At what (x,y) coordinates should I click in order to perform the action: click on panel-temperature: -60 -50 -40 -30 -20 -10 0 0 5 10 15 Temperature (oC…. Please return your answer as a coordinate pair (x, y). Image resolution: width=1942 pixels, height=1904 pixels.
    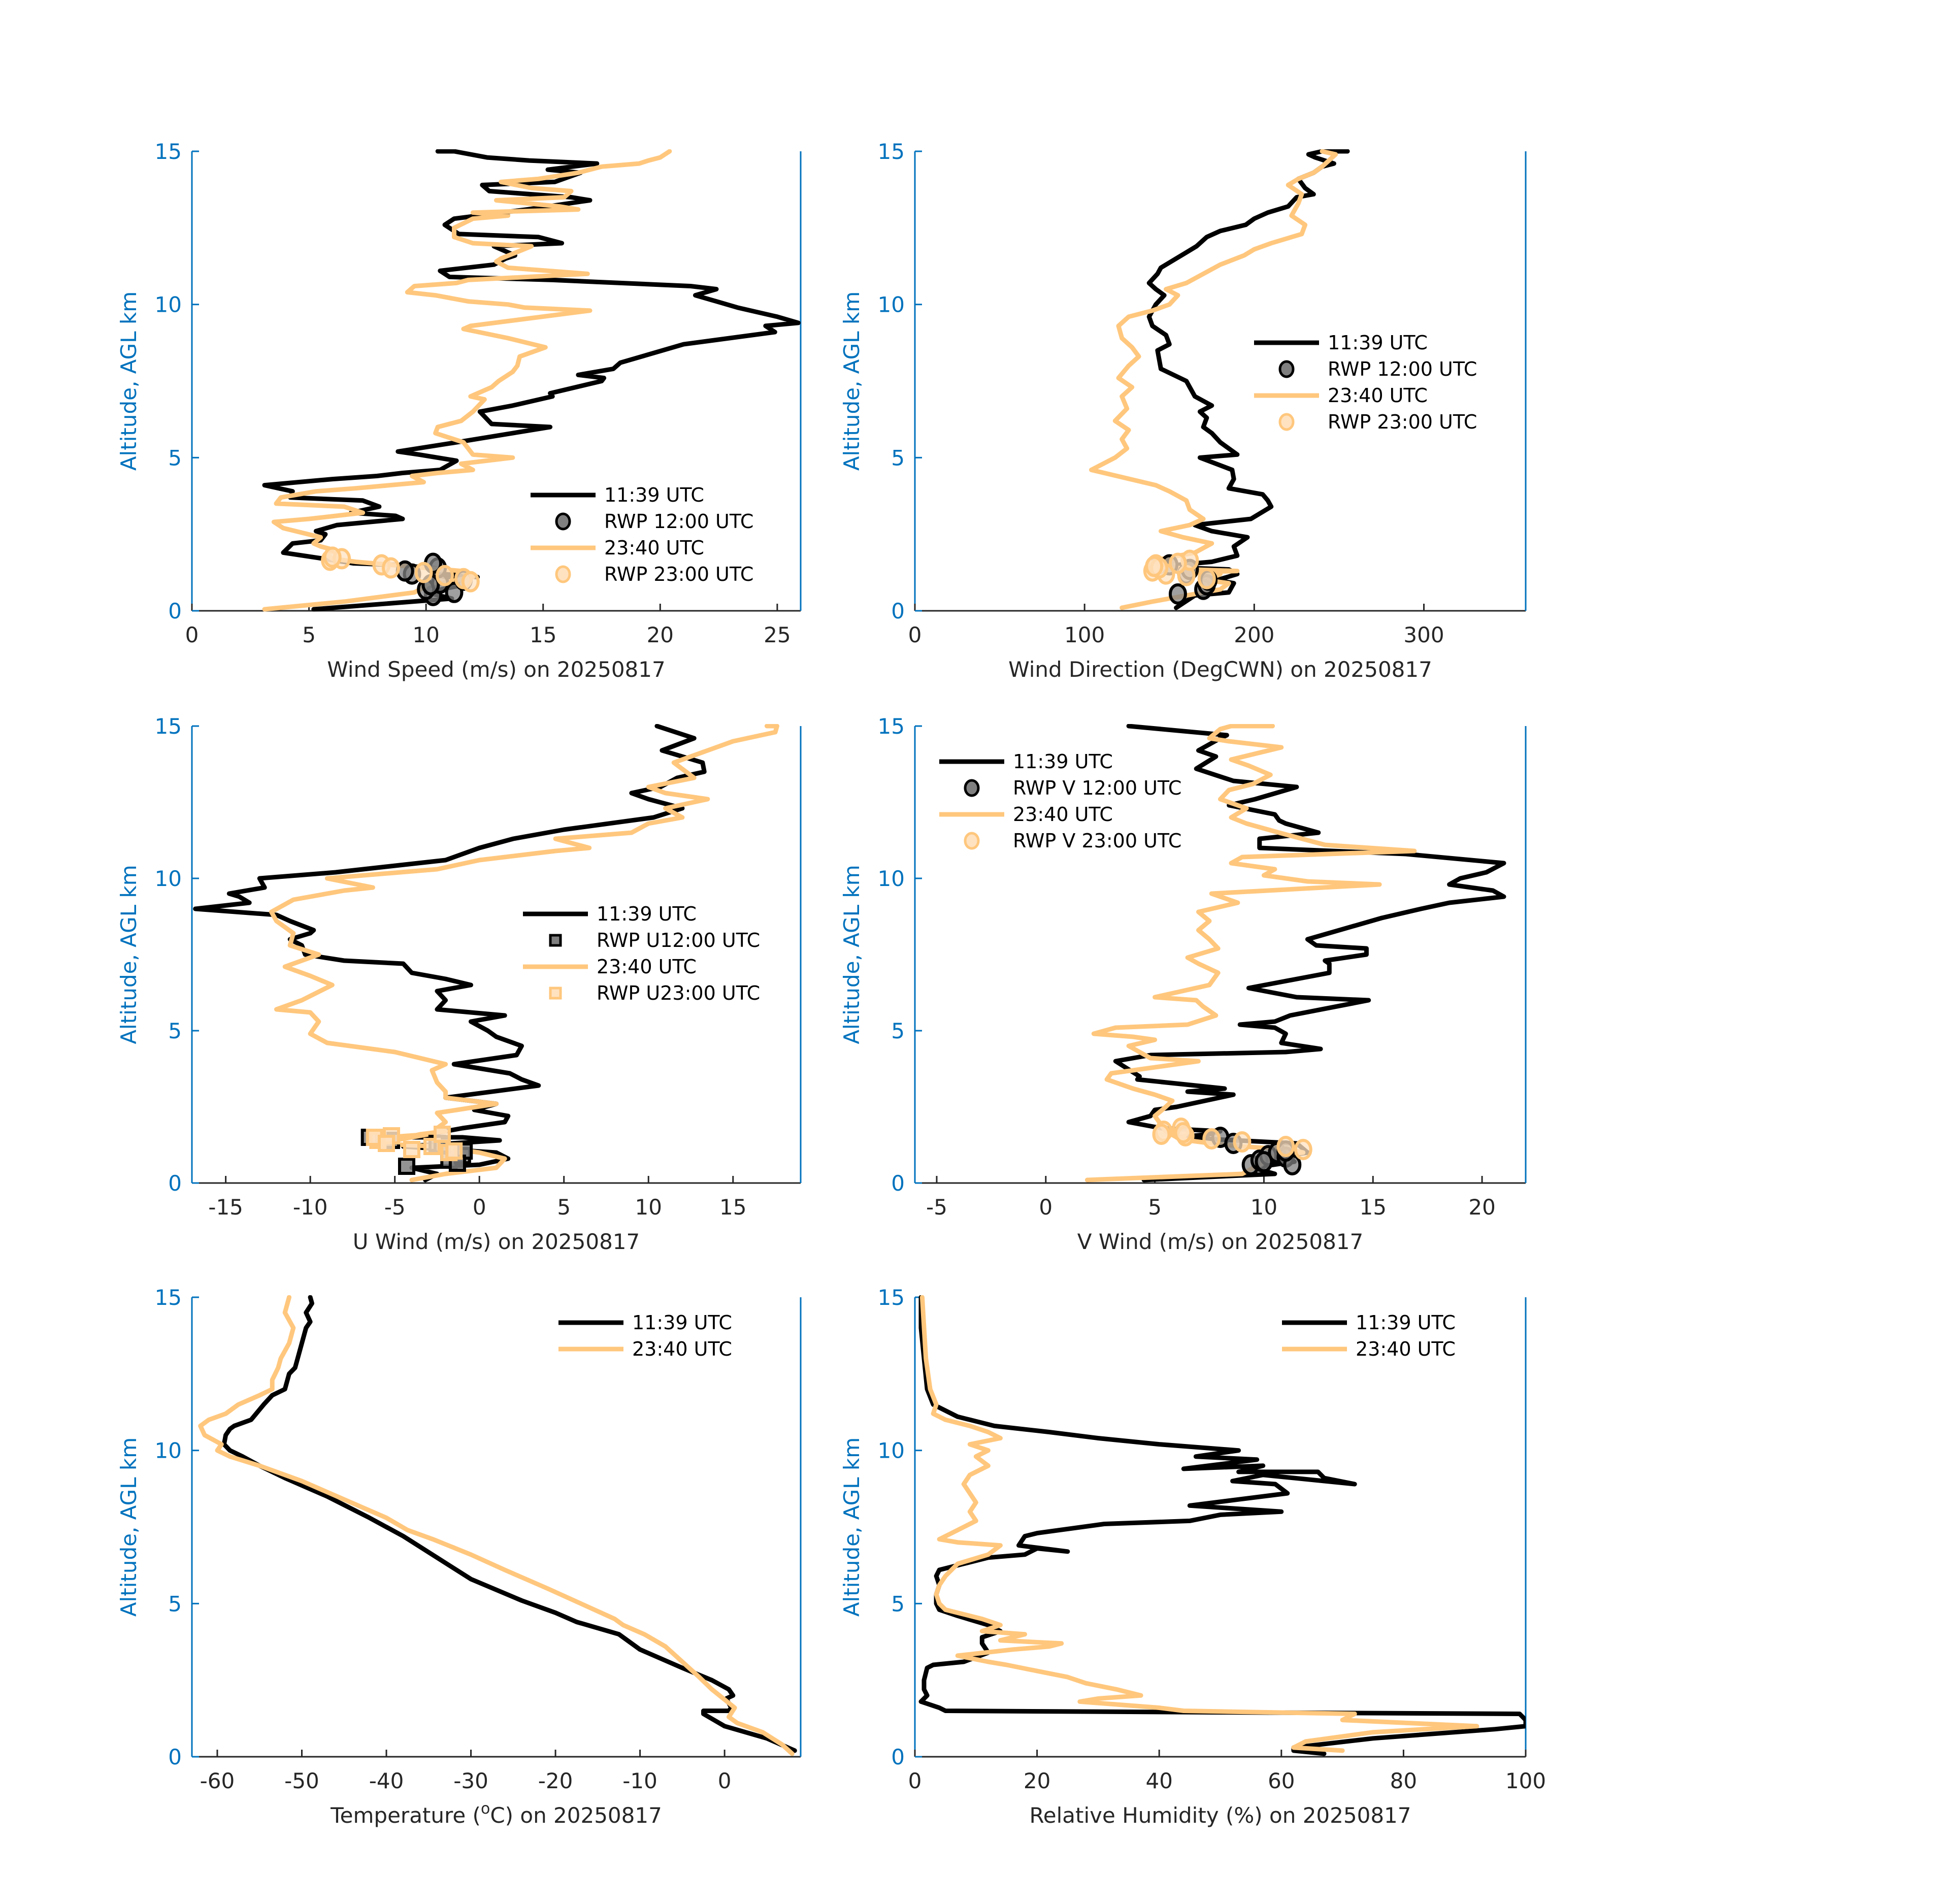
    Looking at the image, I should click on (459, 1557).